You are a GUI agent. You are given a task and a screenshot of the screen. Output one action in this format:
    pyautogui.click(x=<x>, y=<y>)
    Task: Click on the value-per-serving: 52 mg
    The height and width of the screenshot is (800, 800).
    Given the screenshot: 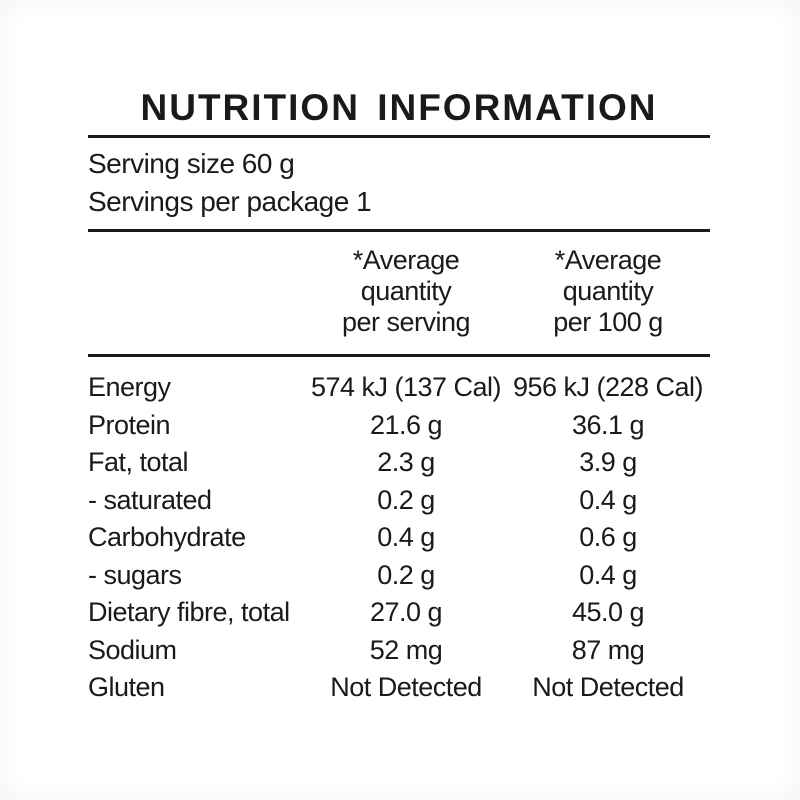 What is the action you would take?
    pyautogui.click(x=406, y=649)
    